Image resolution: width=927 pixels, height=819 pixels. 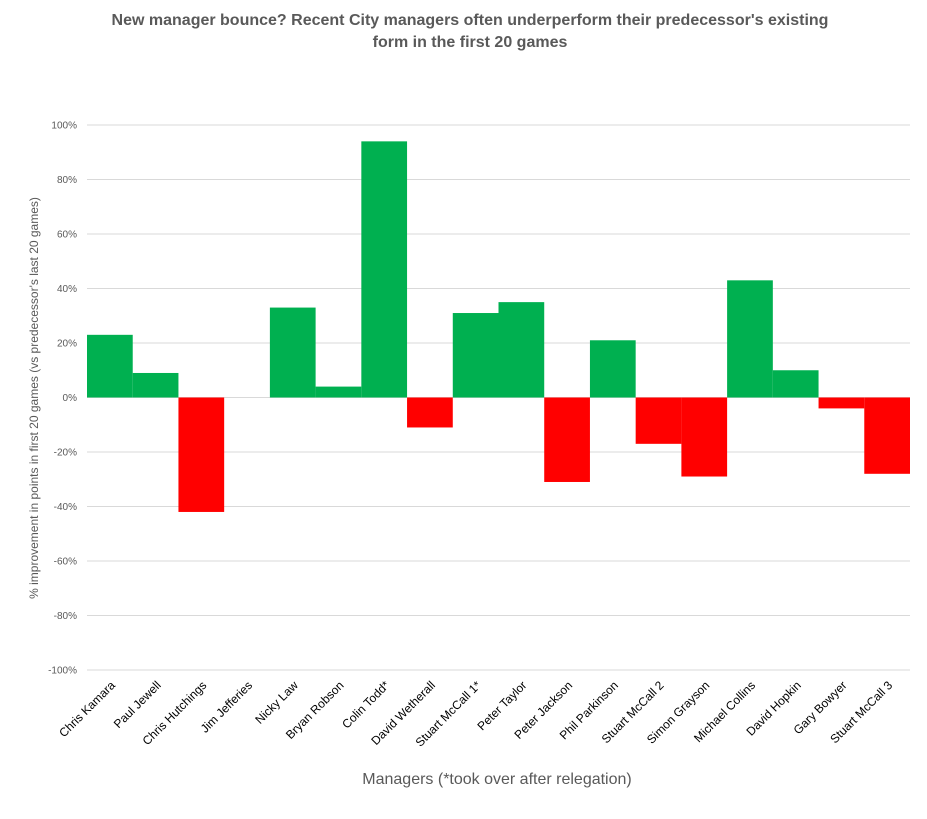 I want to click on y-tick-label: 100%, so click(x=64, y=126).